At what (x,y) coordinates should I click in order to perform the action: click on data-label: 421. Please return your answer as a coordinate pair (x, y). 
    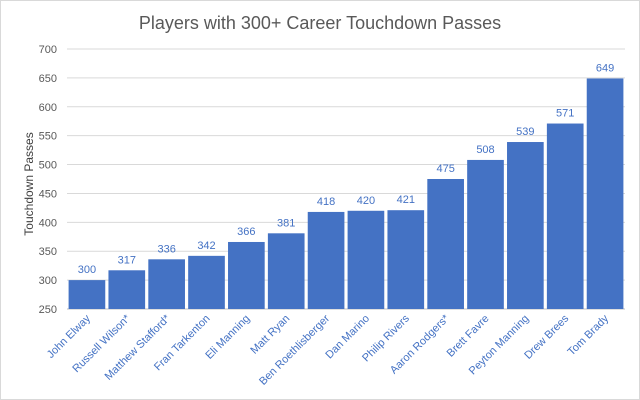
    Looking at the image, I should click on (406, 200).